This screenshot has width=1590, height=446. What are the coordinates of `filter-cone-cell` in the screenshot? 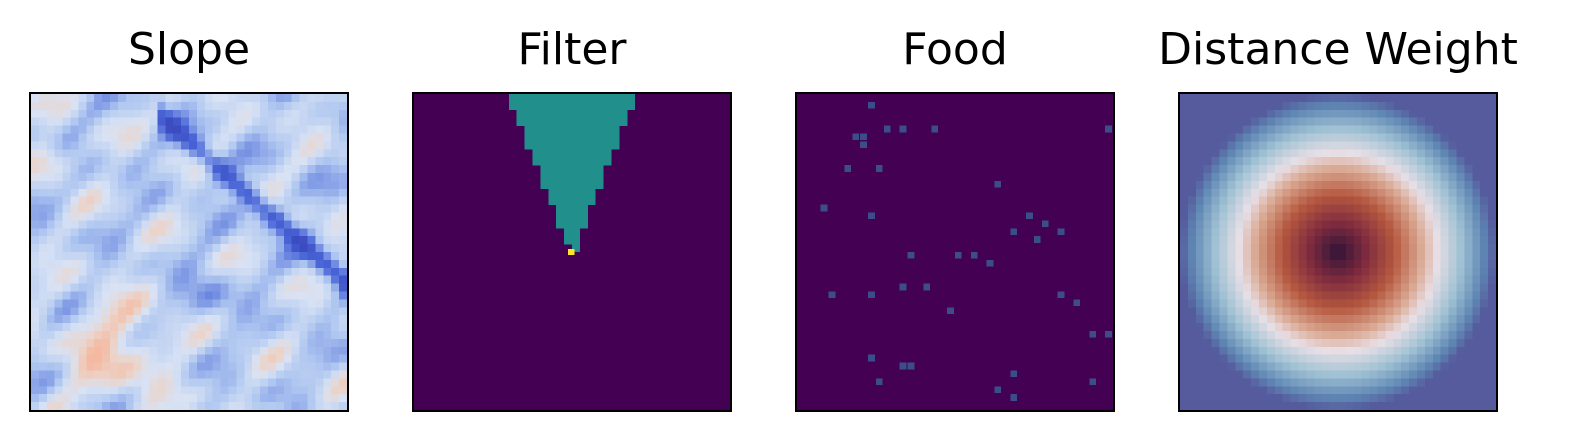 It's located at (572, 145).